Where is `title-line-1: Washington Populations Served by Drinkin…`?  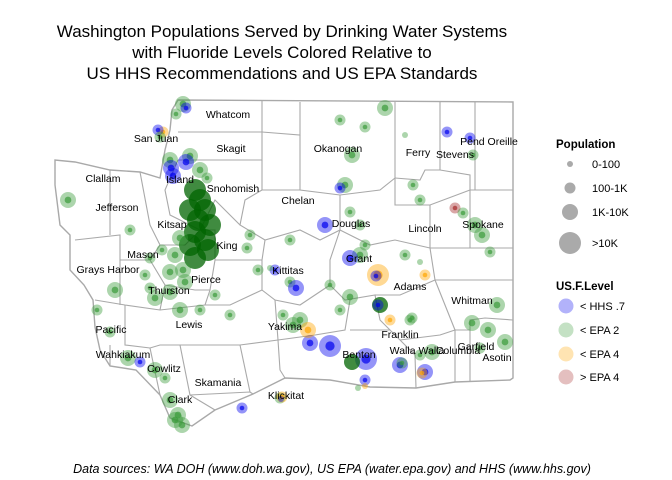 title-line-1: Washington Populations Served by Drinkin… is located at coordinates (282, 31).